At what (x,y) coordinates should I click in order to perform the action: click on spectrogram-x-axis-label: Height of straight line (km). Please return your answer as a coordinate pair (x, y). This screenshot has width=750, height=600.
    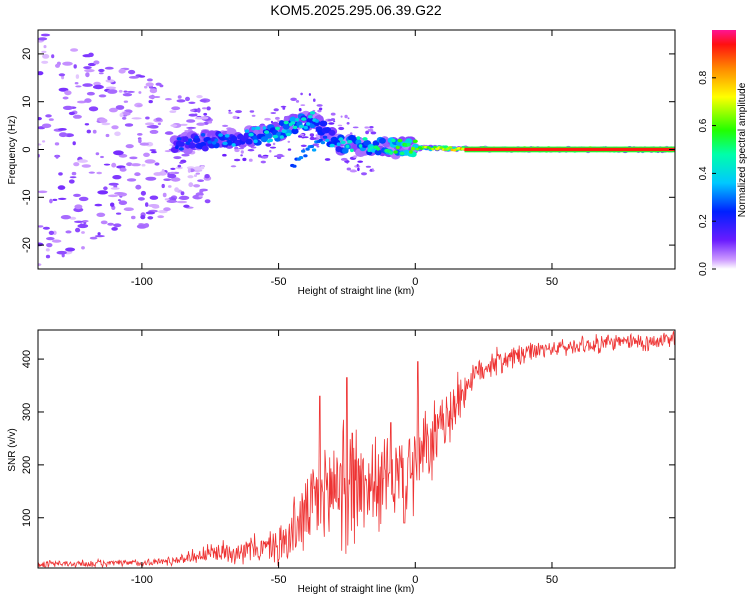
    Looking at the image, I should click on (356, 291).